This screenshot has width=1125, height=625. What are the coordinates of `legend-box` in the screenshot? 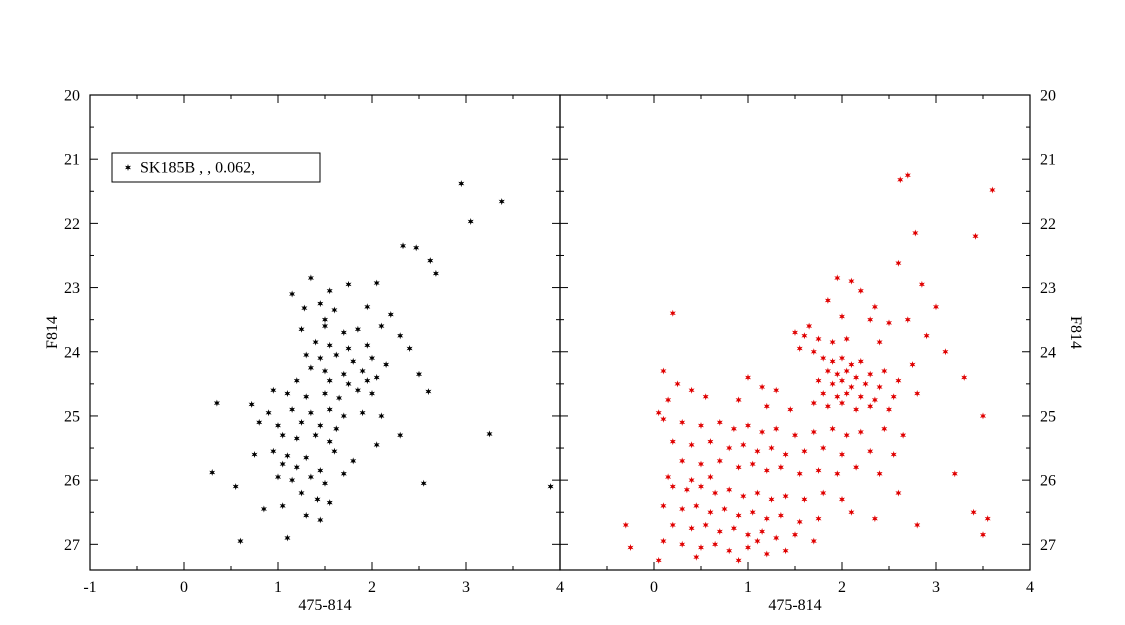 It's located at (216, 167).